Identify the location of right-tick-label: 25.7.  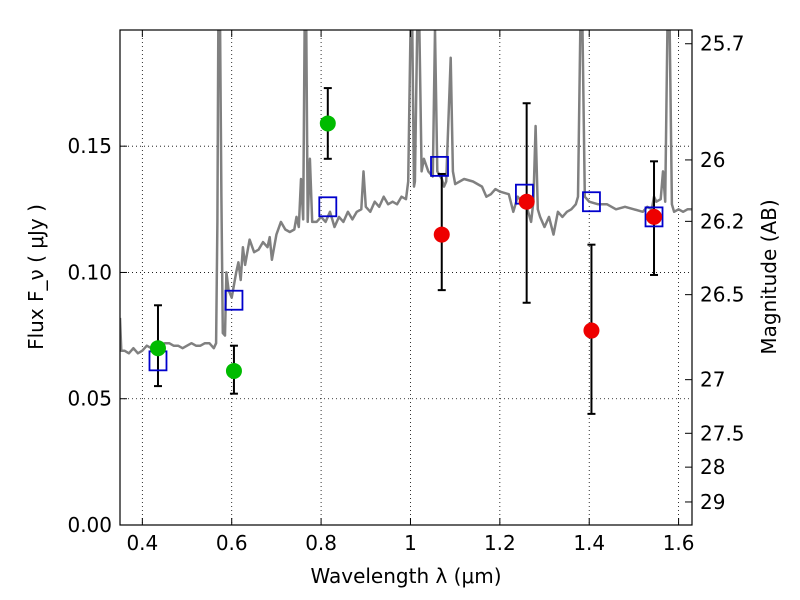
(722, 44).